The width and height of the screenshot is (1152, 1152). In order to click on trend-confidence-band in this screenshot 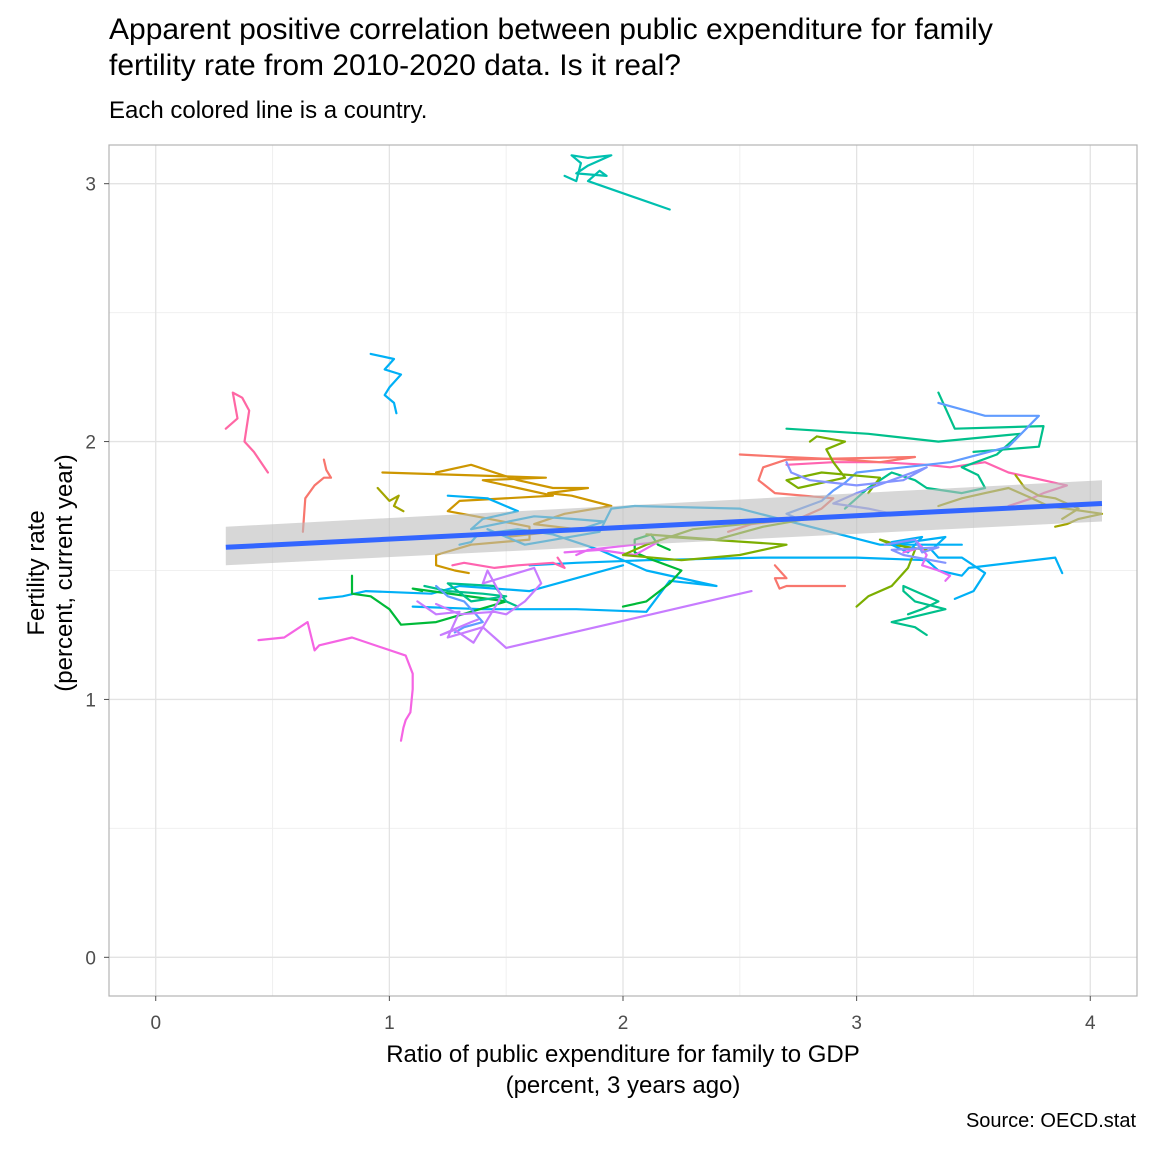, I will do `click(664, 523)`.